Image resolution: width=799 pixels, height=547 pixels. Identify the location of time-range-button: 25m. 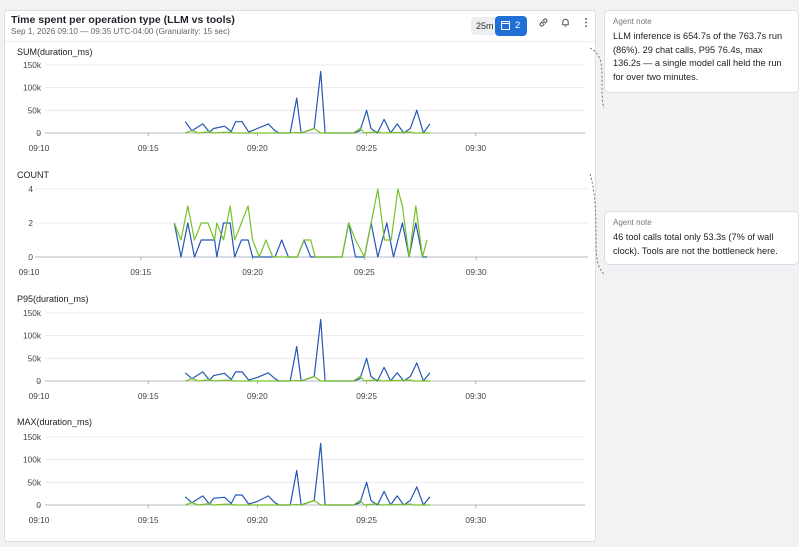
(485, 26).